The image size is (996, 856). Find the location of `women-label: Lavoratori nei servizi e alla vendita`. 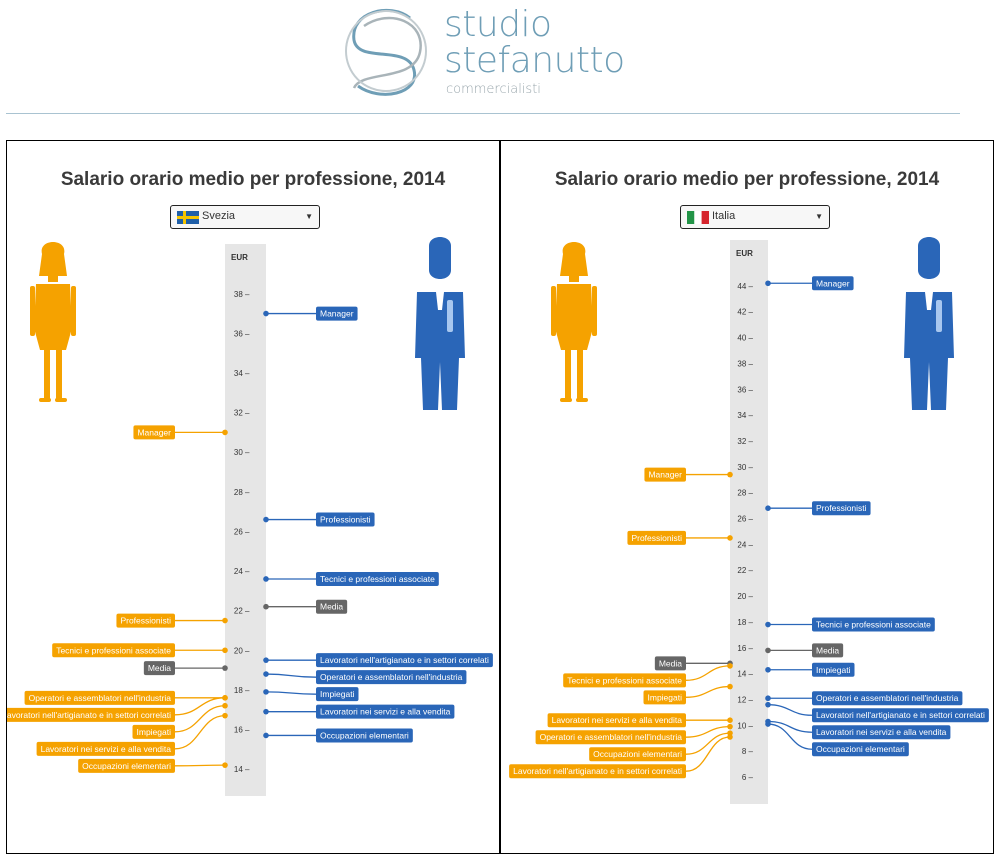

women-label: Lavoratori nei servizi e alla vendita is located at coordinates (105, 748).